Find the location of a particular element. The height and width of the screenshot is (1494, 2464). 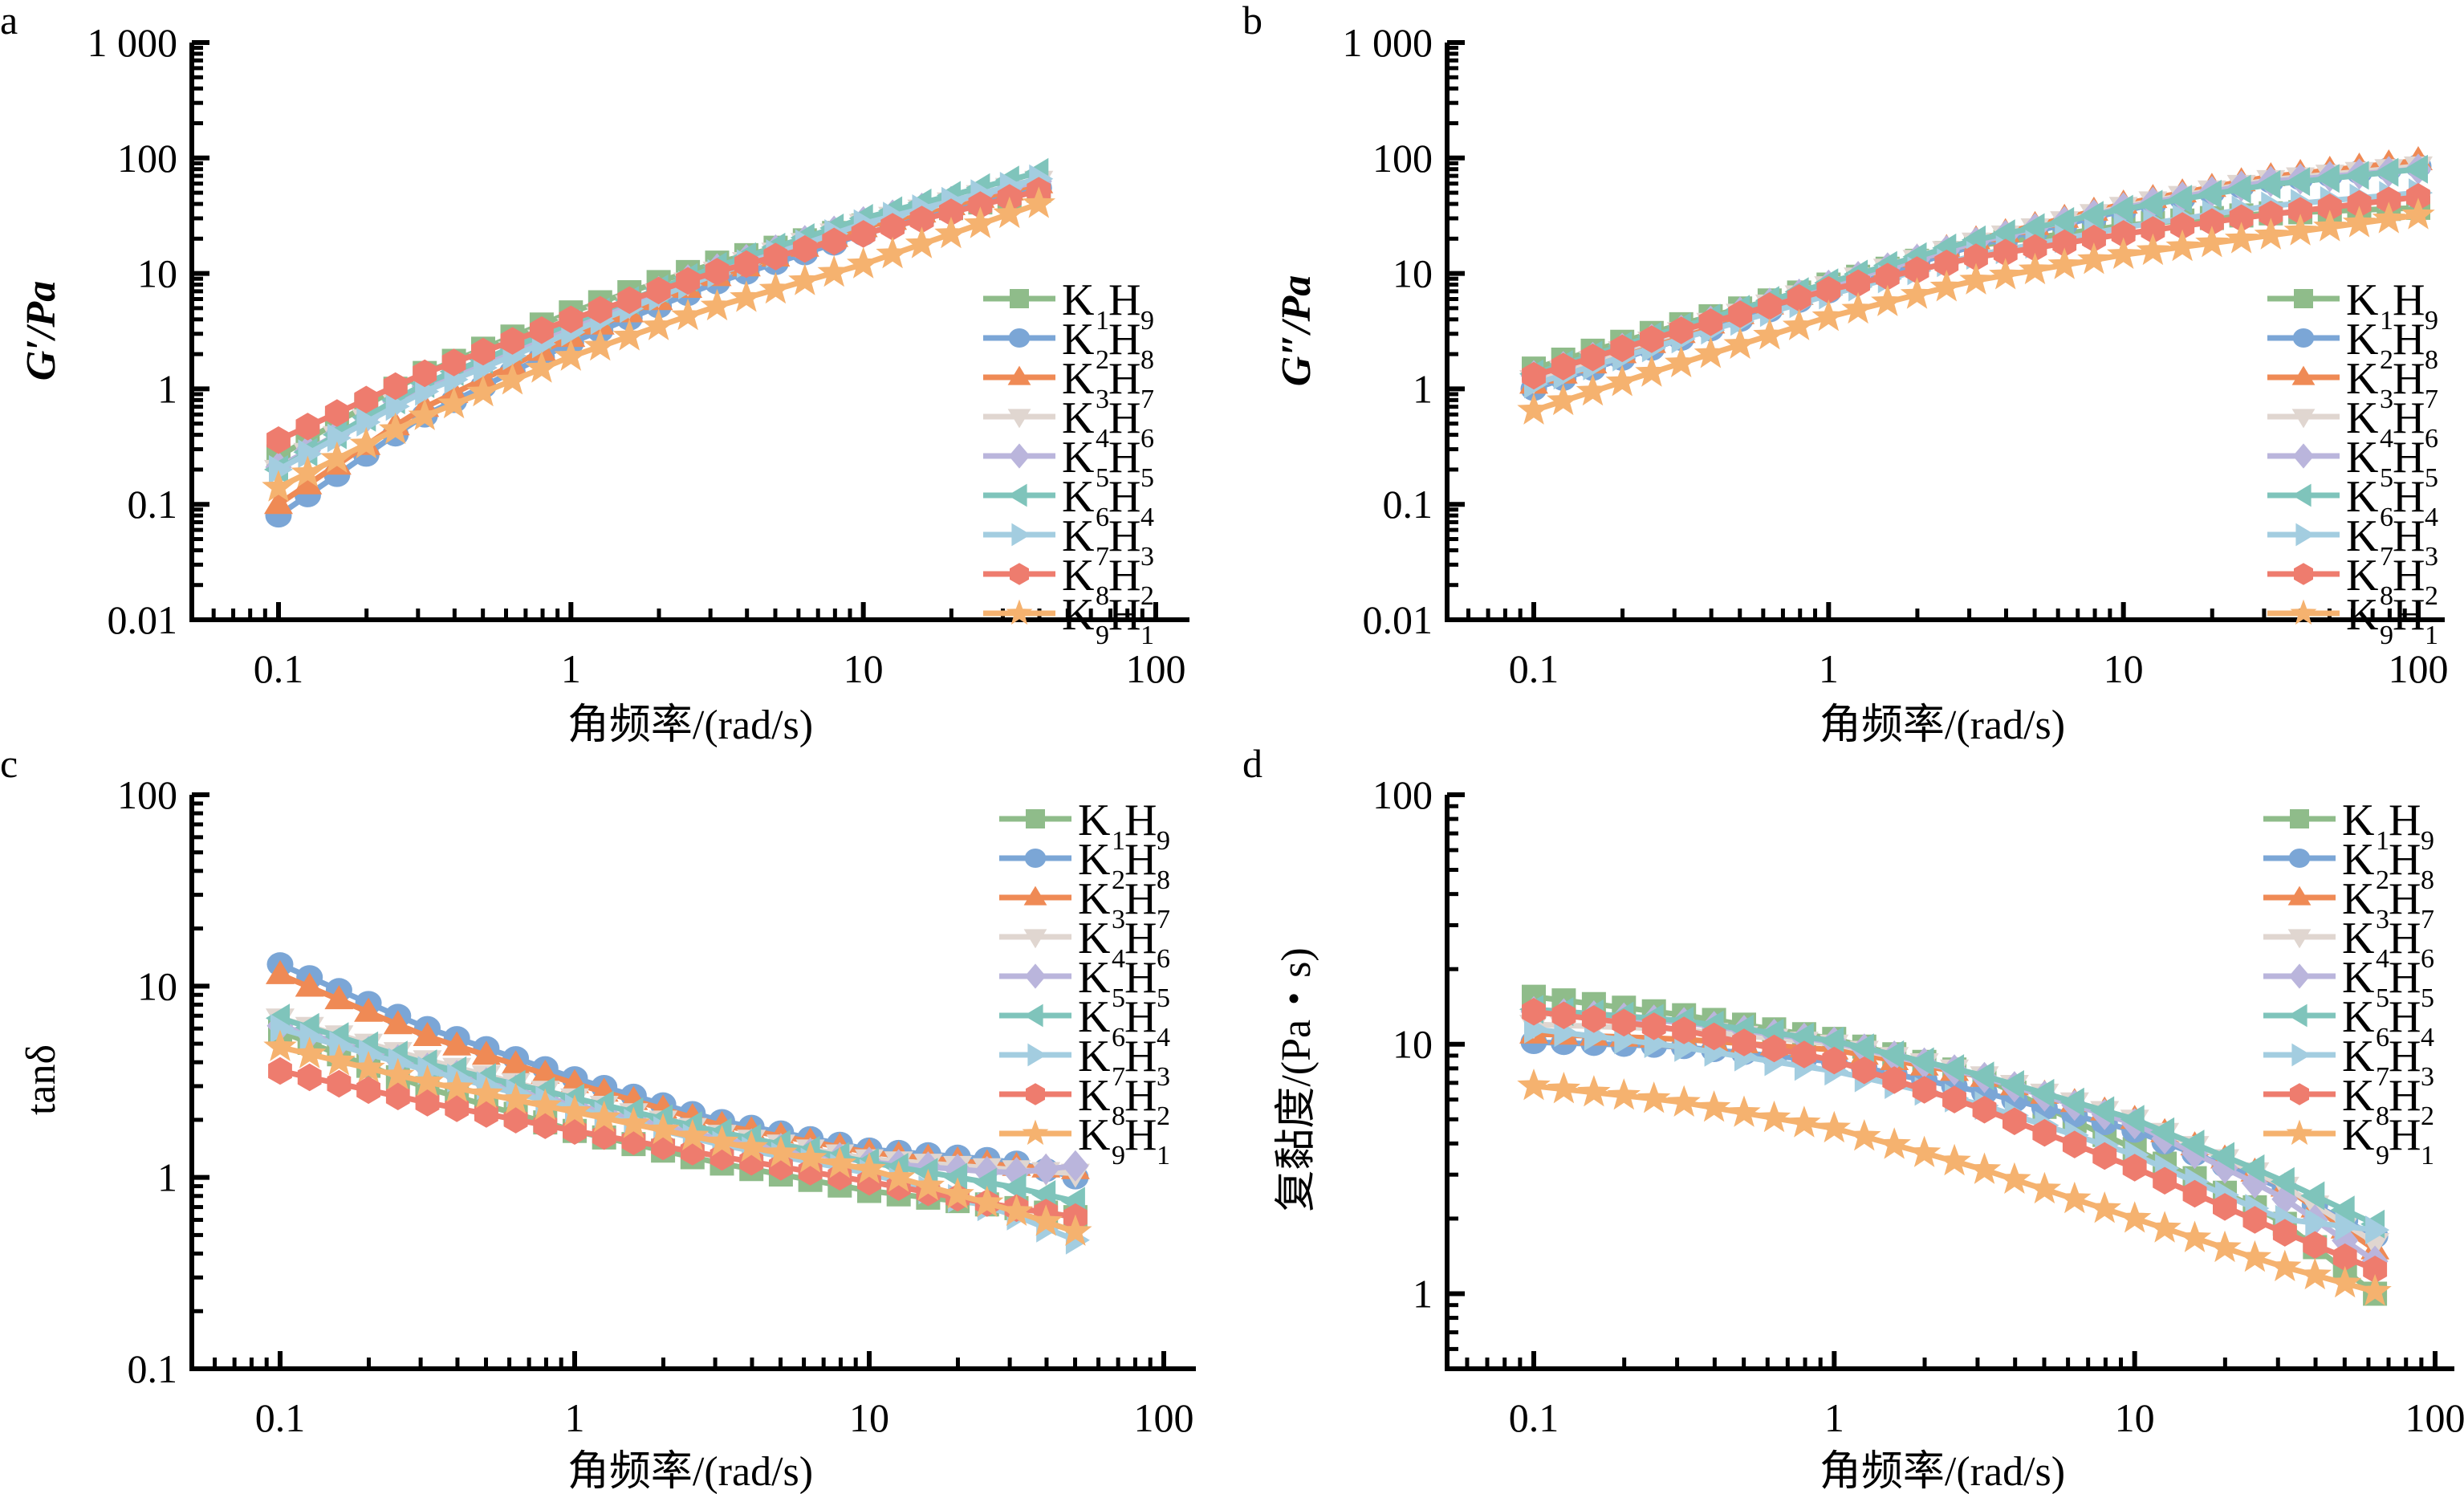

legend-h-number: 9 is located at coordinates (1163, 841).